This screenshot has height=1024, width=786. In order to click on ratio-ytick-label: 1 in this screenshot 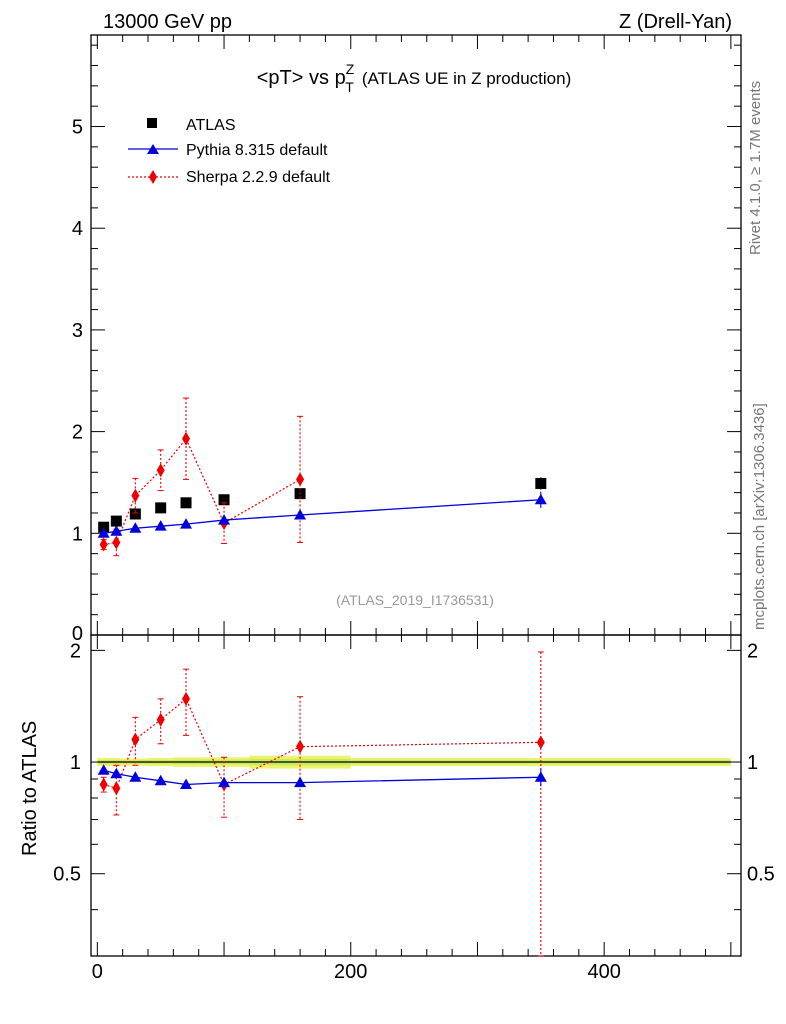, I will do `click(75, 763)`.